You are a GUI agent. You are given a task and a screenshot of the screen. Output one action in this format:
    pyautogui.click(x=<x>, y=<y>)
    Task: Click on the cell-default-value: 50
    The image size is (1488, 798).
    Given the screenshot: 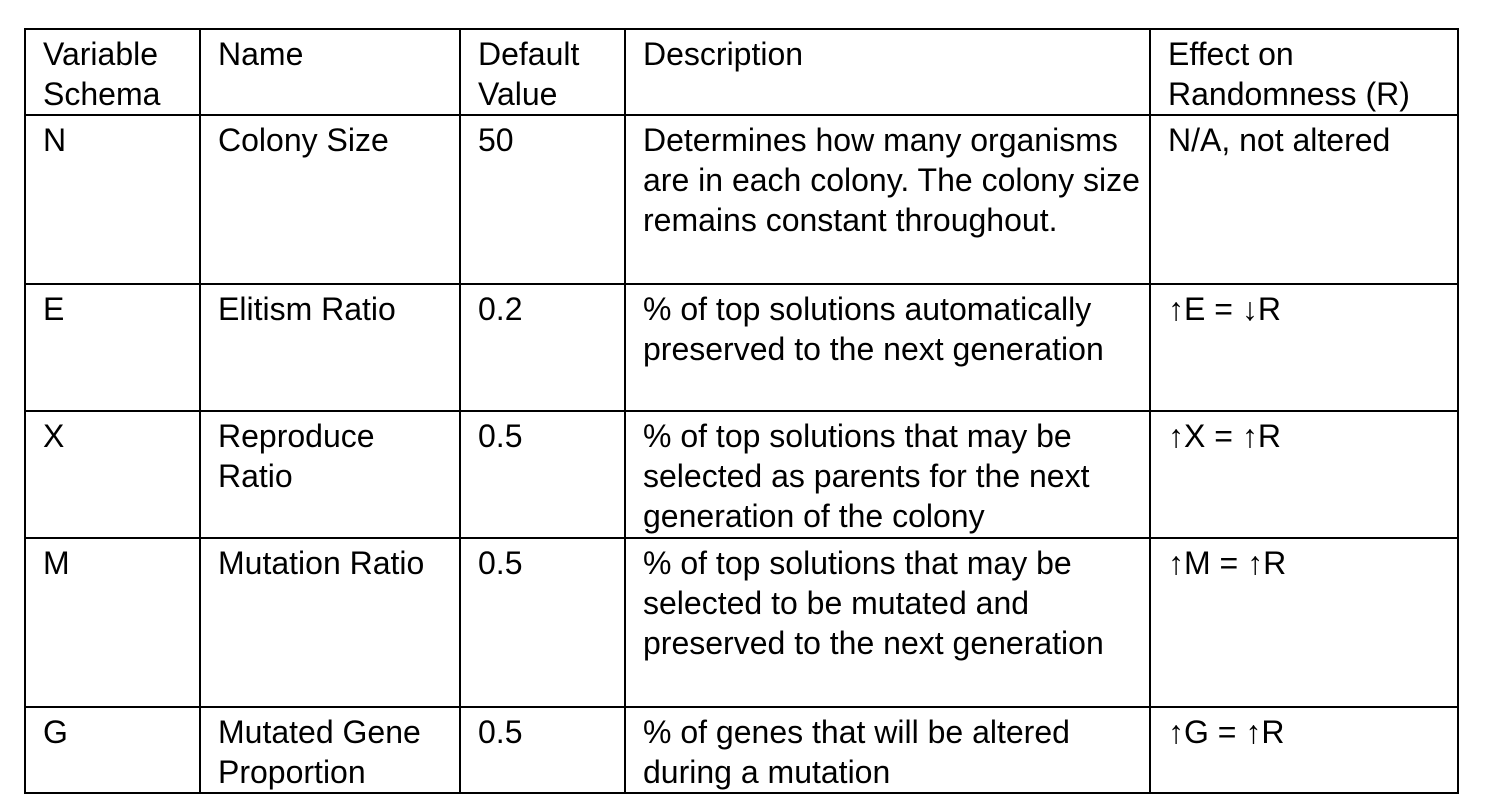 What is the action you would take?
    pyautogui.click(x=542, y=199)
    